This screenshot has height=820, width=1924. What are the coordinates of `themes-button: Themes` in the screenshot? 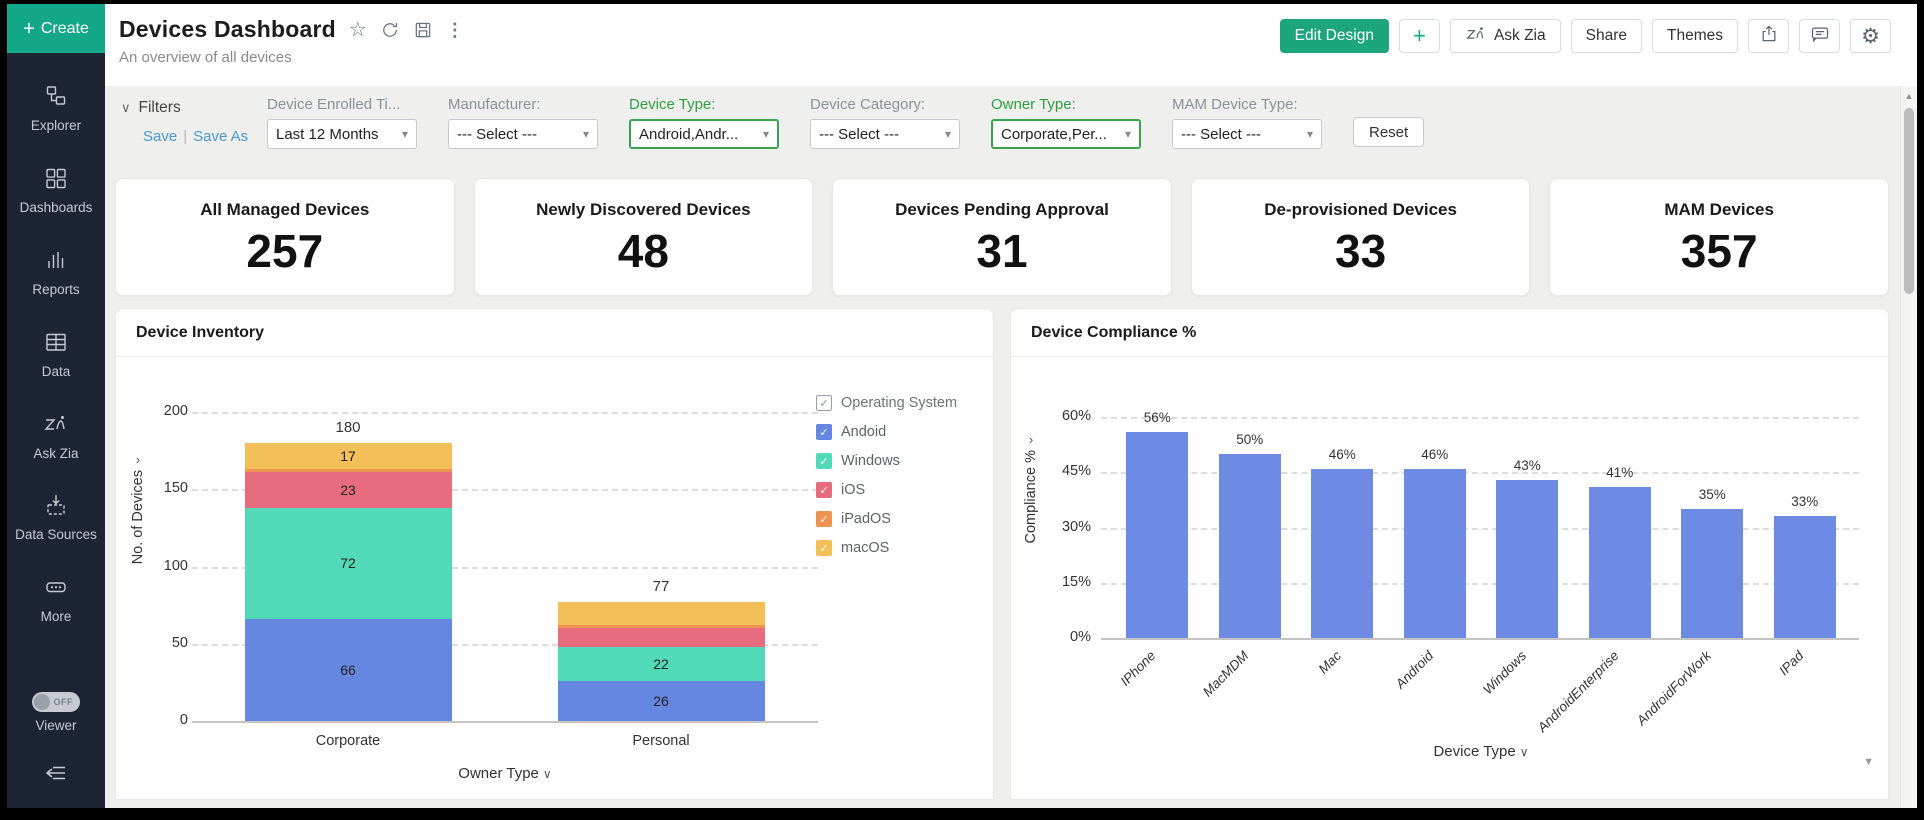 It's located at (1695, 36).